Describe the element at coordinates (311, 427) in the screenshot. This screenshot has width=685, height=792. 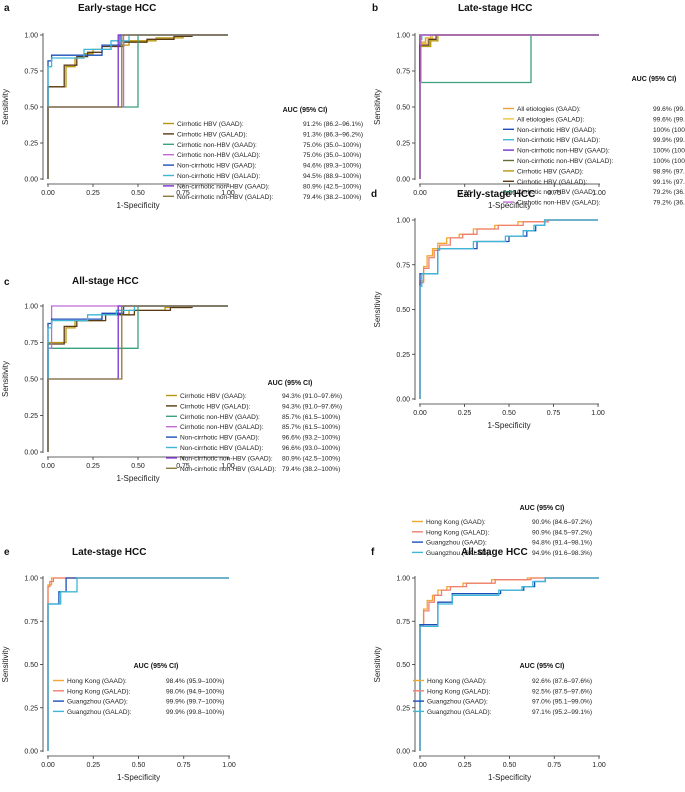
I see `legend-auc-value: 85.7% (61.5–100%)` at that location.